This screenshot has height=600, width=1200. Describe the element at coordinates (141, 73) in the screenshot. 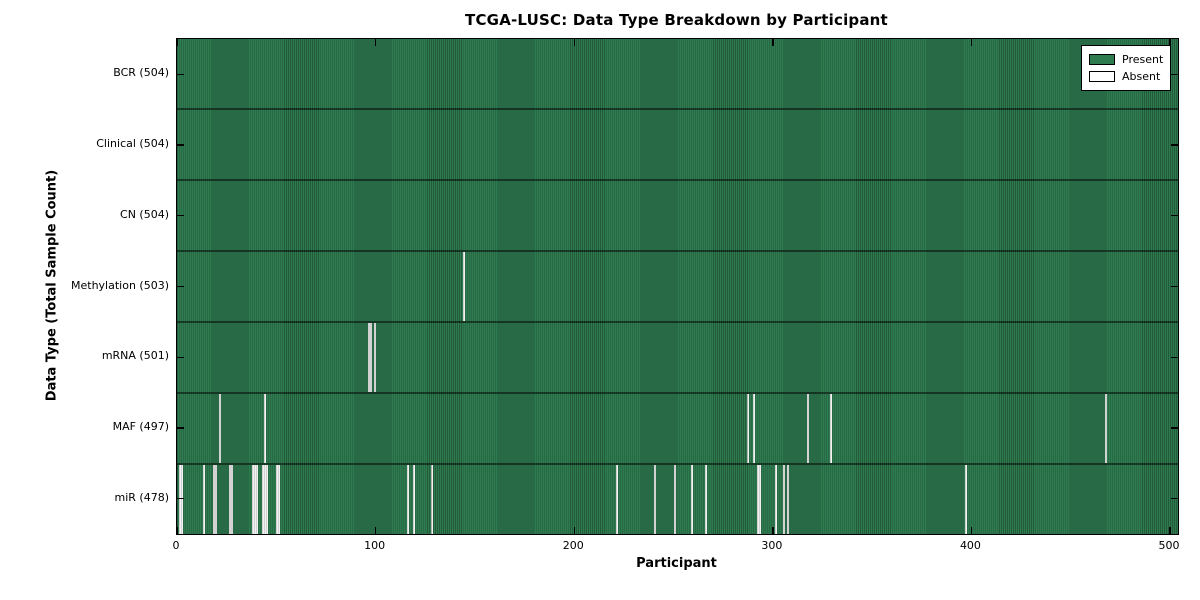

I see `y-tick-label-bcr: BCR (504)` at that location.